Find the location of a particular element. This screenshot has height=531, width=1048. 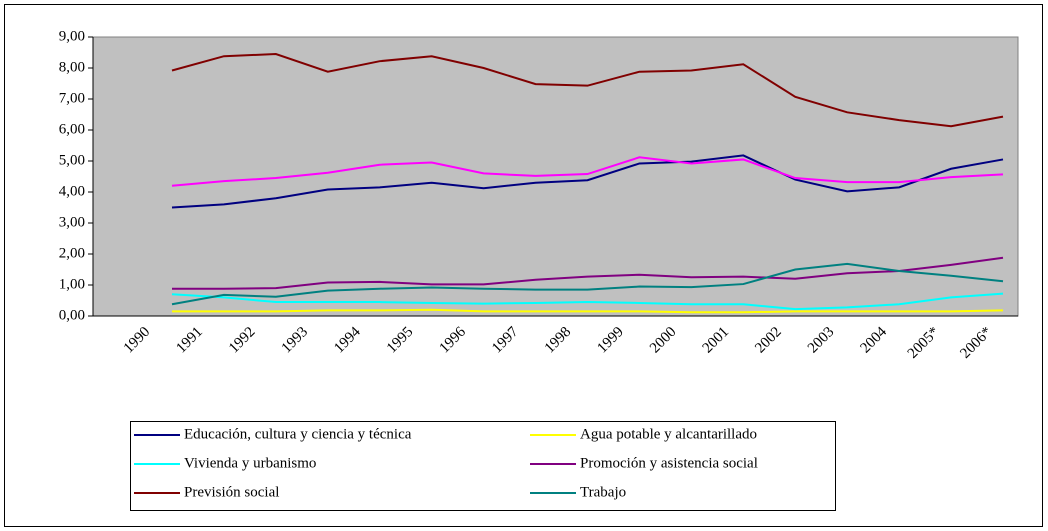

y-tick-label: 7,00 is located at coordinates (72, 98).